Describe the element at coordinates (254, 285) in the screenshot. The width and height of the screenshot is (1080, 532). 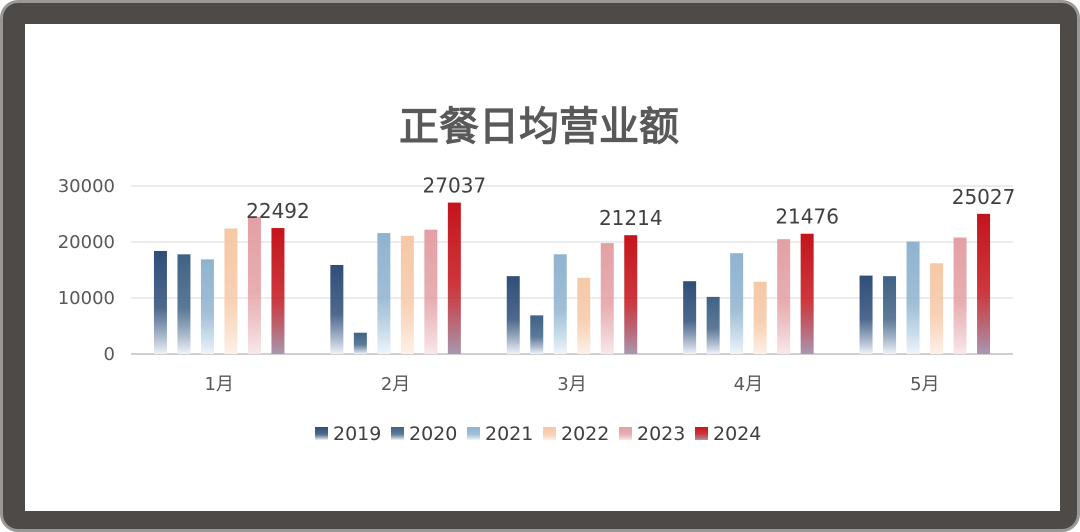
I see `bar-2023-1月` at that location.